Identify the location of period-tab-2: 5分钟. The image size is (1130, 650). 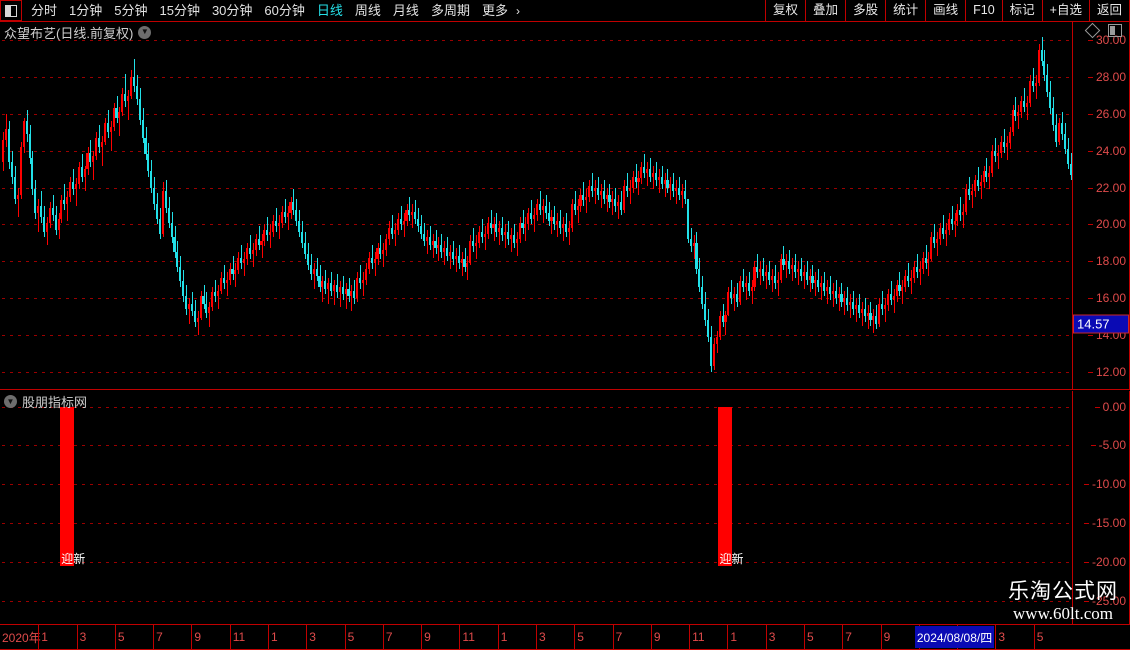
(131, 10).